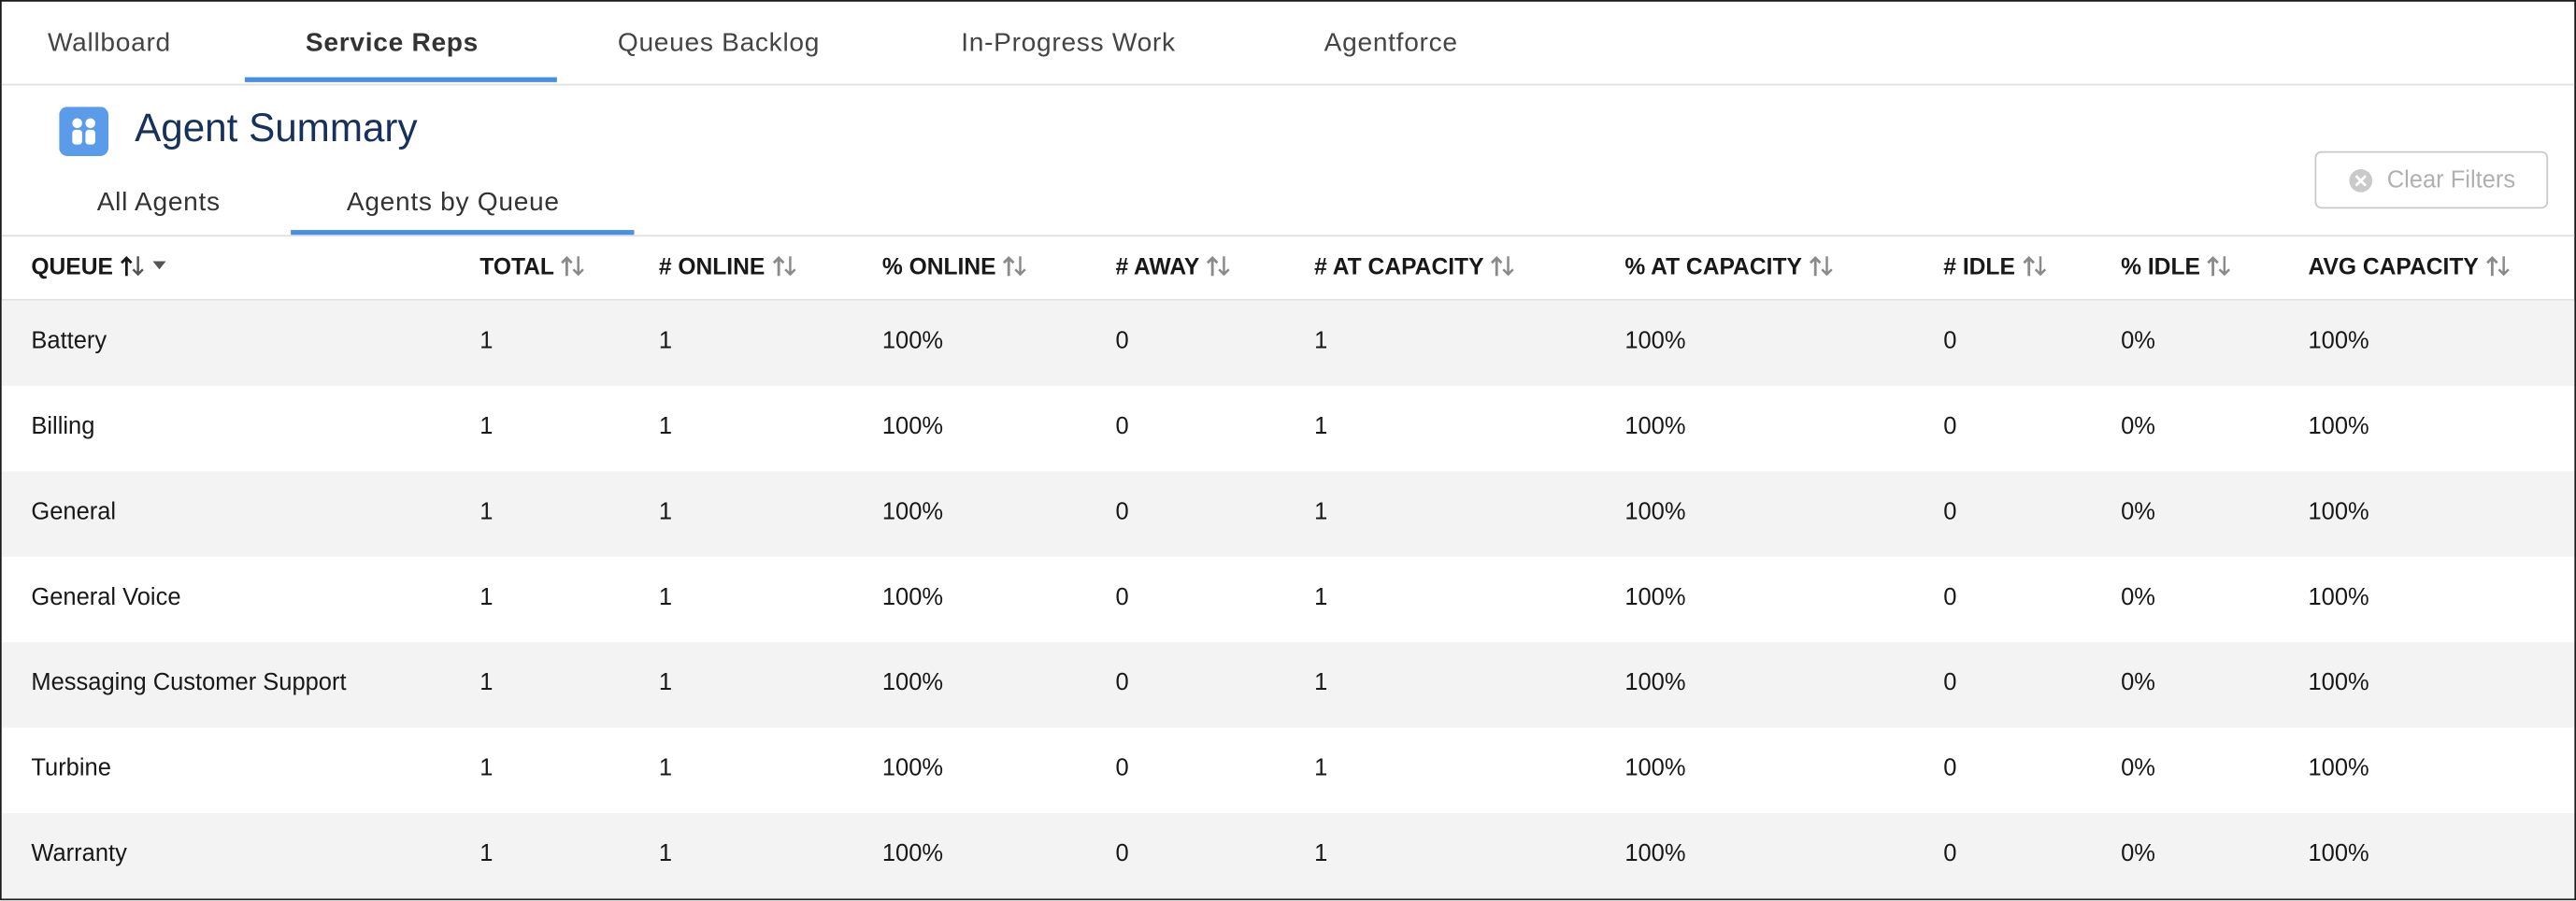  What do you see at coordinates (1288, 84) in the screenshot?
I see `tab-bar-border` at bounding box center [1288, 84].